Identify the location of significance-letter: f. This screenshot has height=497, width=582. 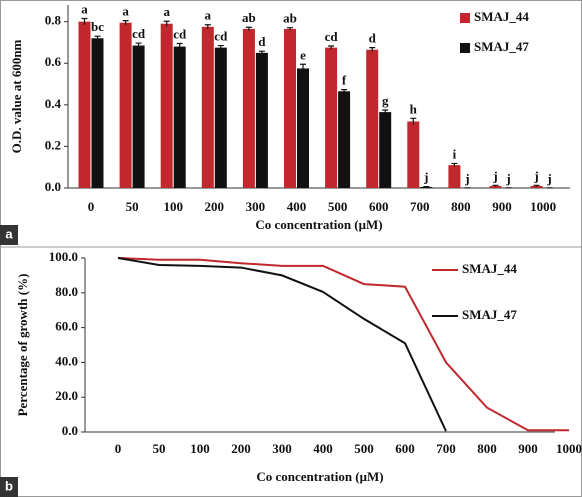
(344, 80).